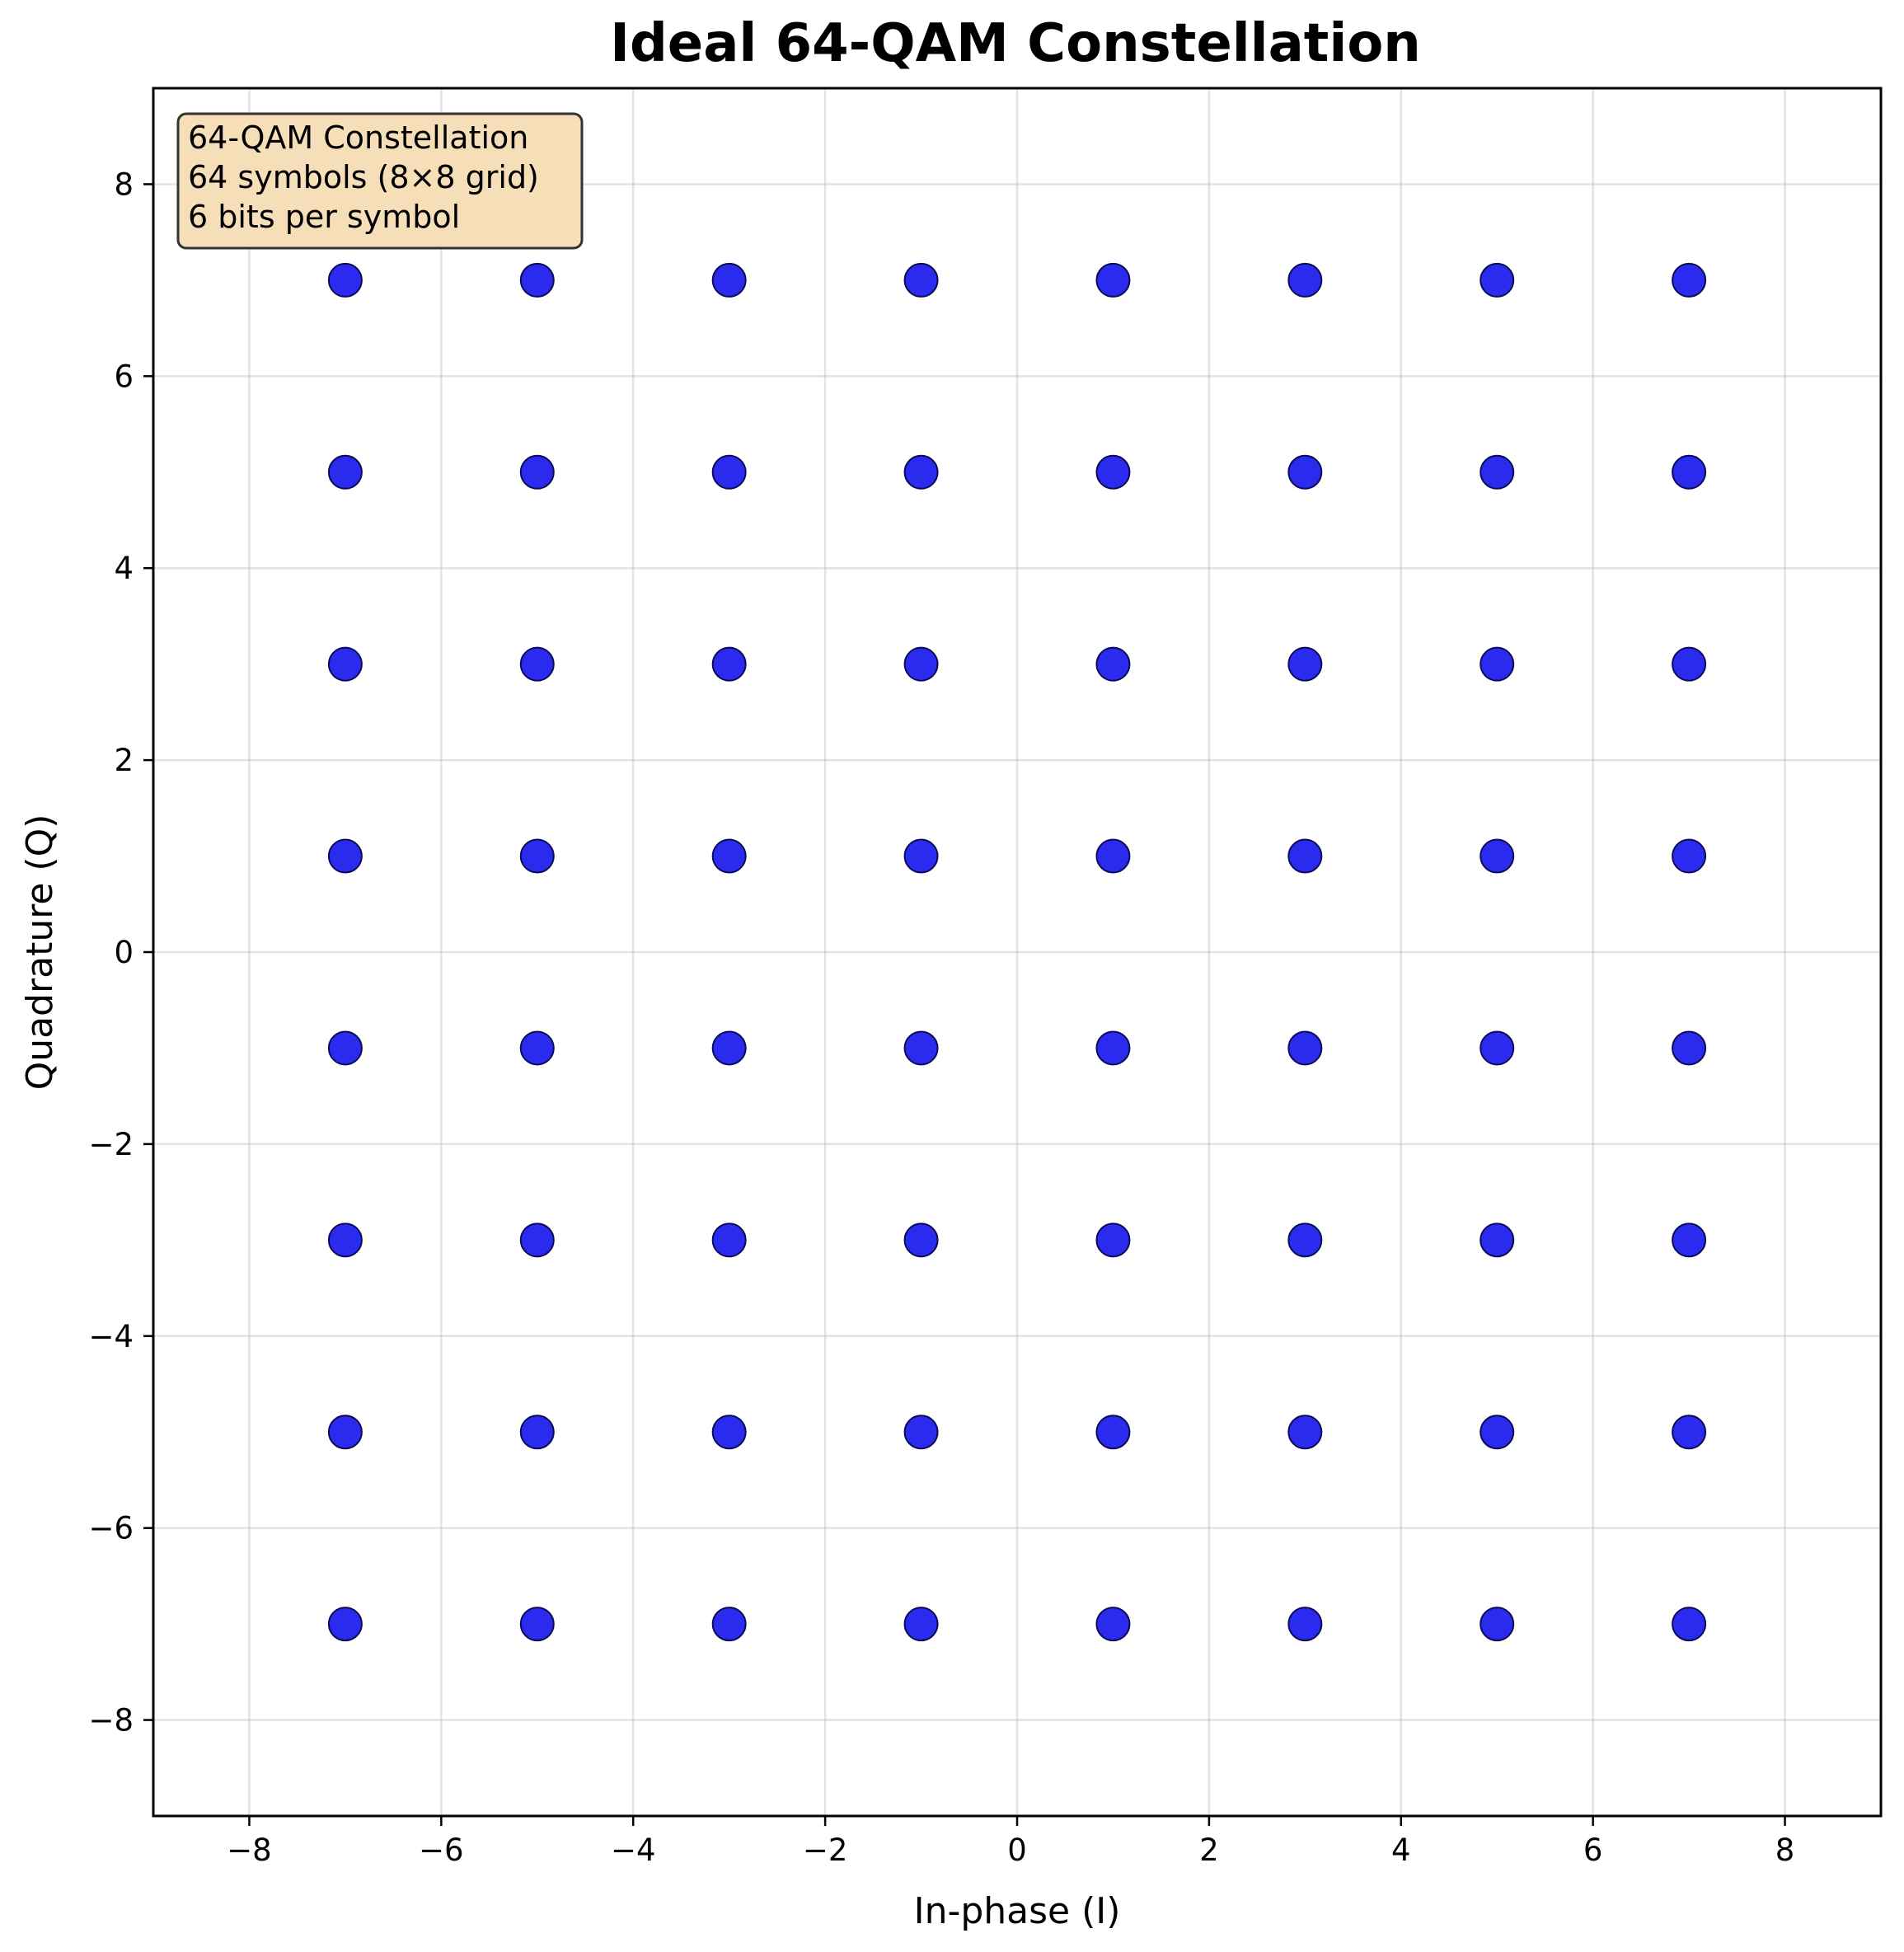  I want to click on y-axis-ticks: −8 −6 −4 −2 0 2 4 6 8, so click(120, 953).